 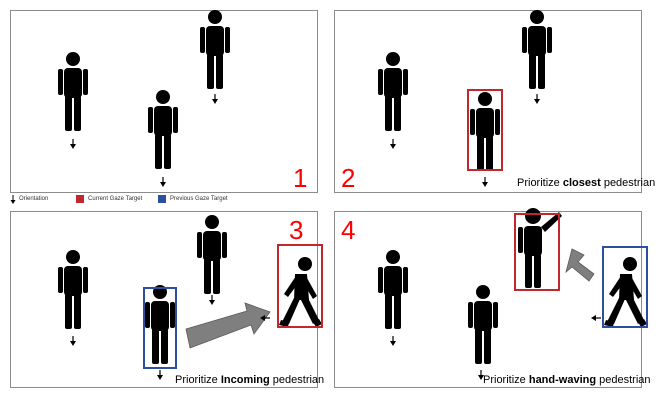 What do you see at coordinates (115, 199) in the screenshot?
I see `legend-current-label: Current Gaze Target` at bounding box center [115, 199].